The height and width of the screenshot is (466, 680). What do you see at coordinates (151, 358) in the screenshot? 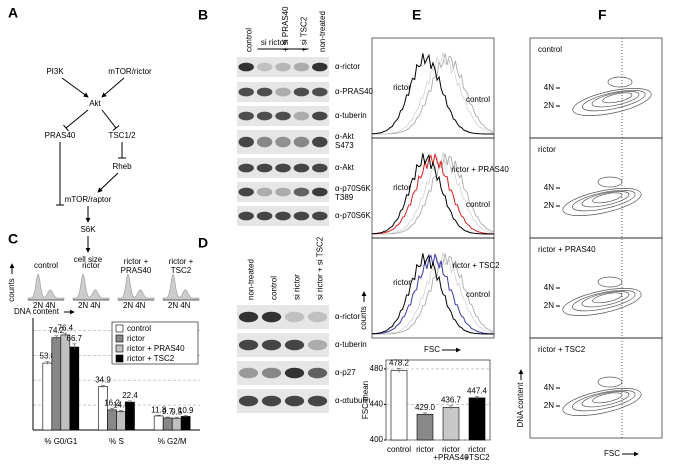
I see `legend-label: rictor + TSC2` at bounding box center [151, 358].